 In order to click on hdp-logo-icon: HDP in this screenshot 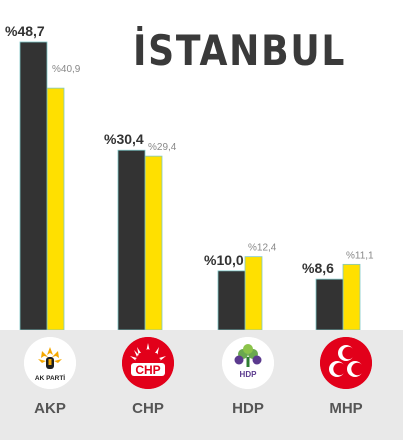, I will do `click(248, 363)`.